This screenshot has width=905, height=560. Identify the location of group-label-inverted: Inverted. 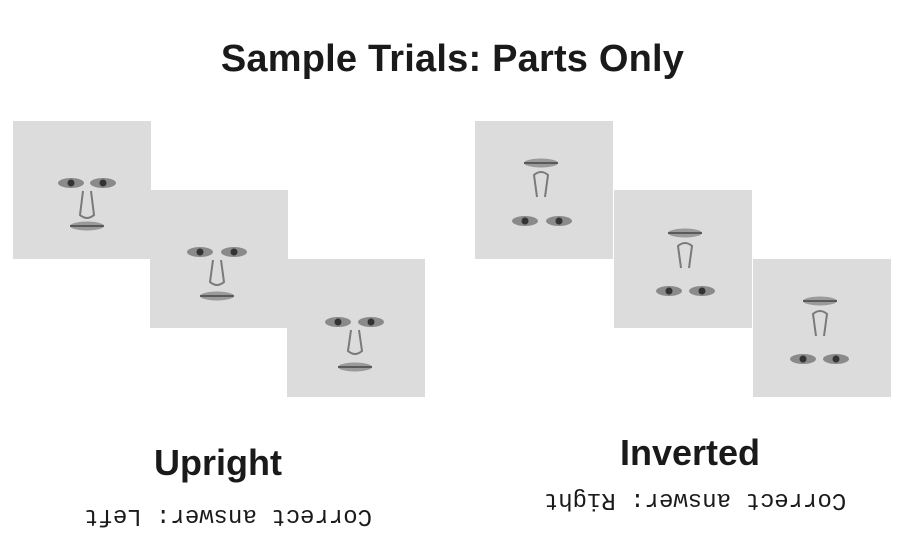
(690, 453).